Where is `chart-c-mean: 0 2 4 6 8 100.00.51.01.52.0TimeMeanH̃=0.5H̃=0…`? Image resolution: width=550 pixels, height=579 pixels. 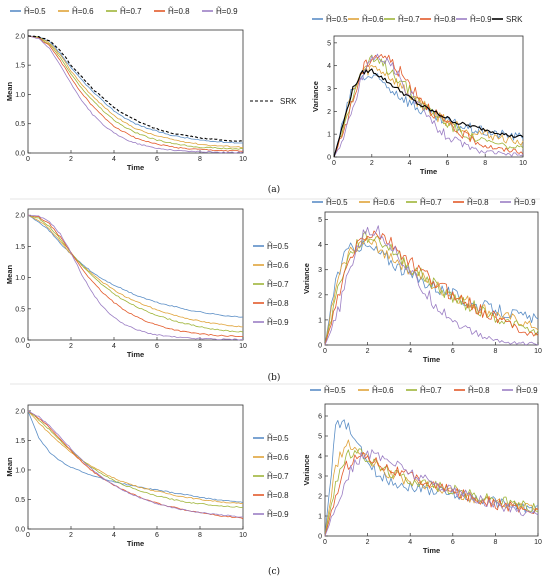
chart-c-mean: 0 2 4 6 8 100.00.51.01.52.0TimeMeanH̃=0.5H̃=0… is located at coordinates (147, 476).